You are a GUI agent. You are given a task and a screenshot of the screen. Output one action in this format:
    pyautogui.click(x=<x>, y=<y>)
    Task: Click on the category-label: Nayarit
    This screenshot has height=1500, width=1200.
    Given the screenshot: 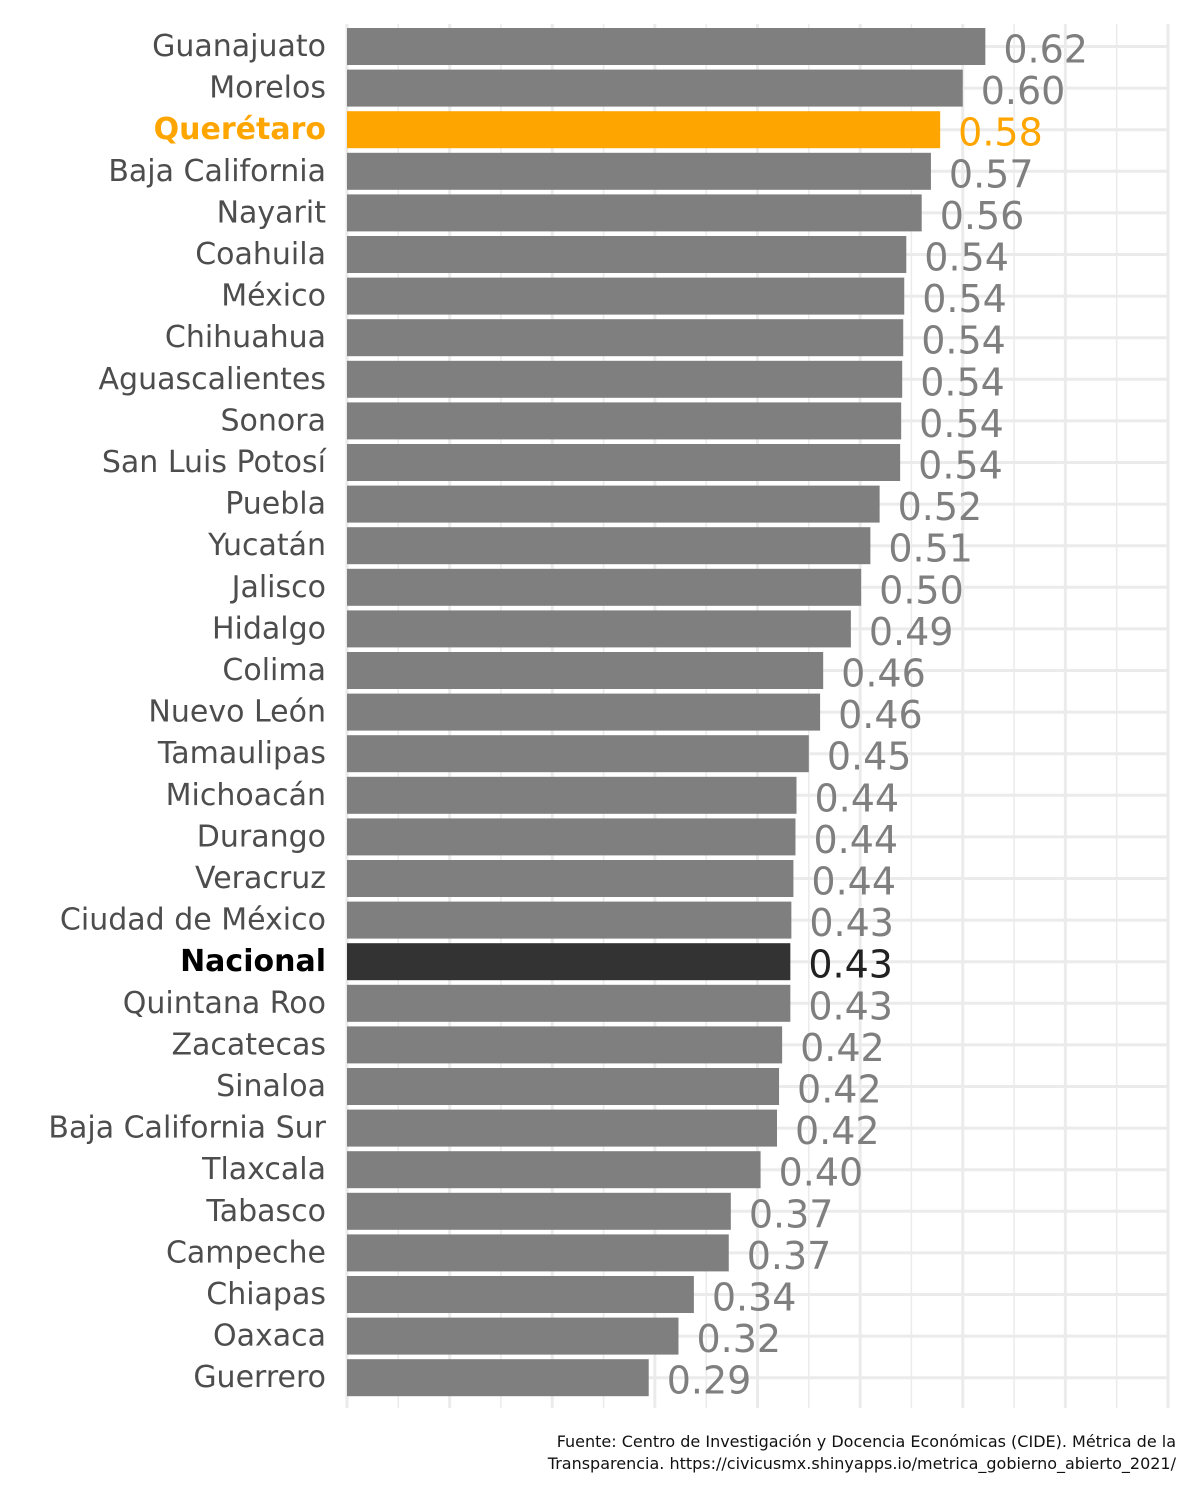 What is the action you would take?
    pyautogui.click(x=272, y=212)
    